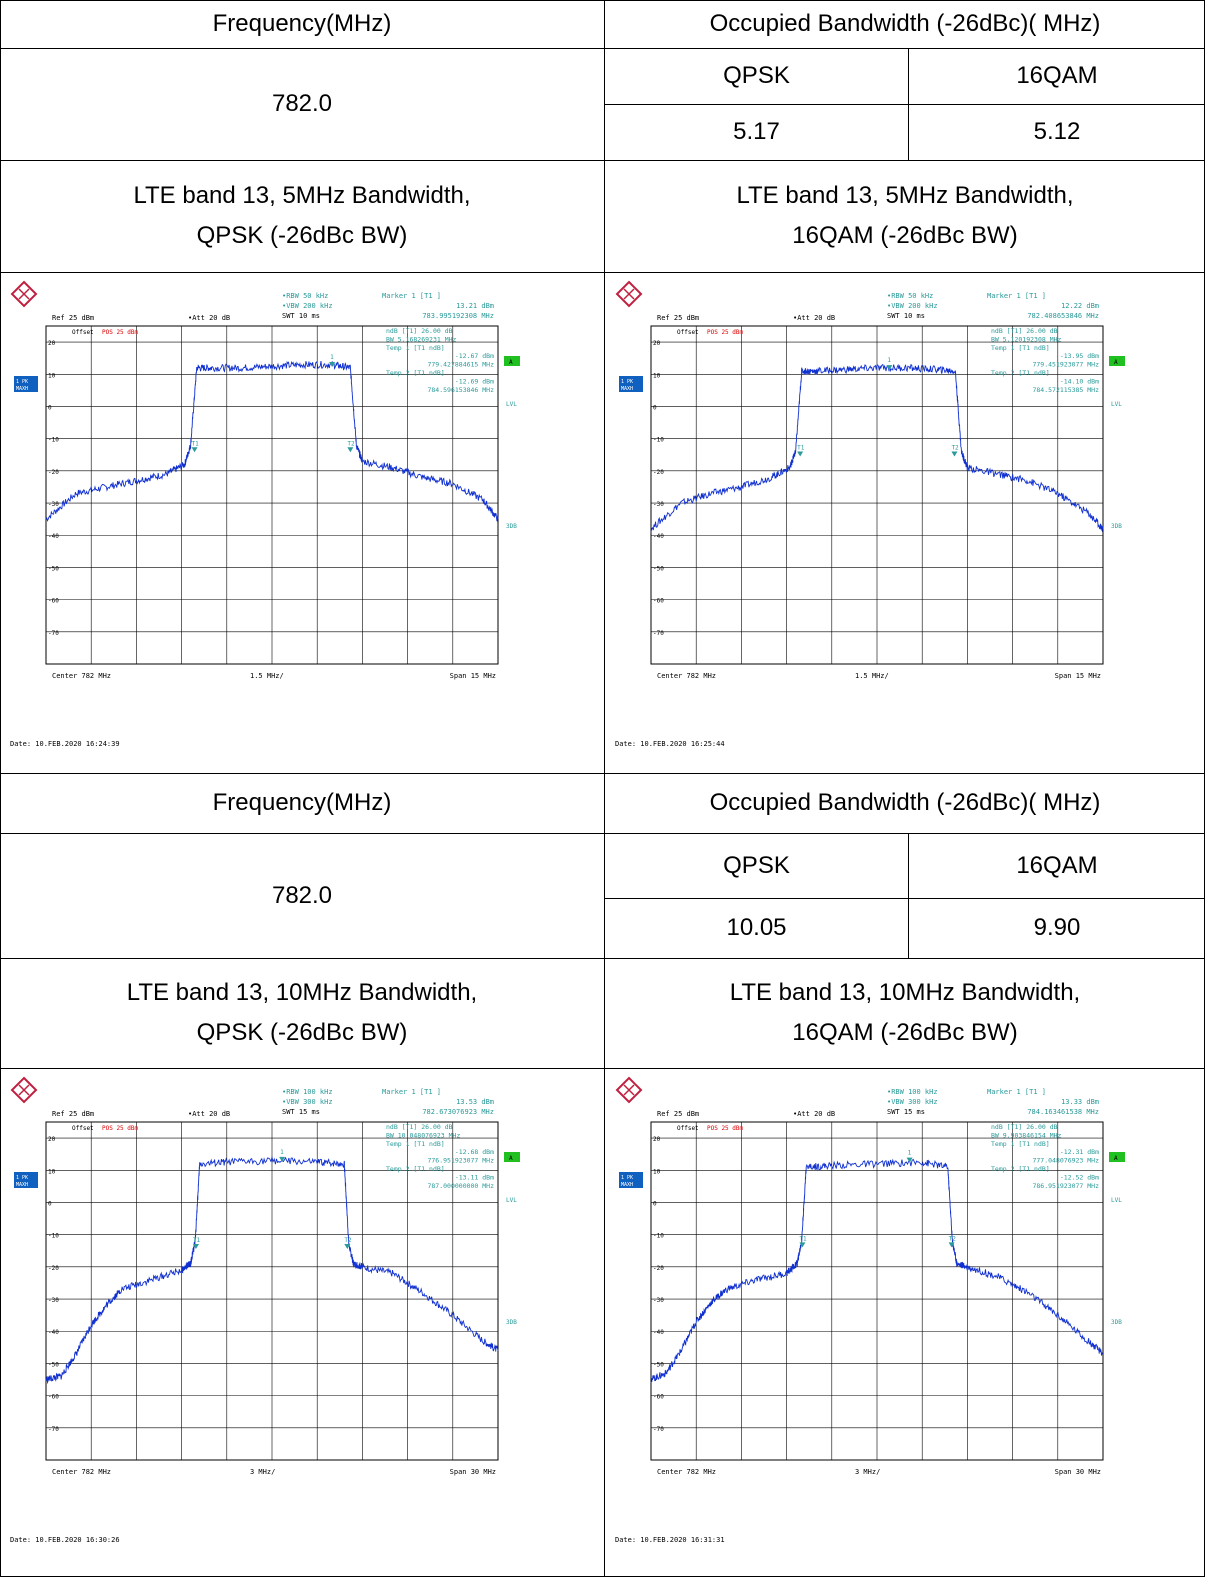 The height and width of the screenshot is (1577, 1205). What do you see at coordinates (658, 633) in the screenshot?
I see `y-tick-label: -70` at bounding box center [658, 633].